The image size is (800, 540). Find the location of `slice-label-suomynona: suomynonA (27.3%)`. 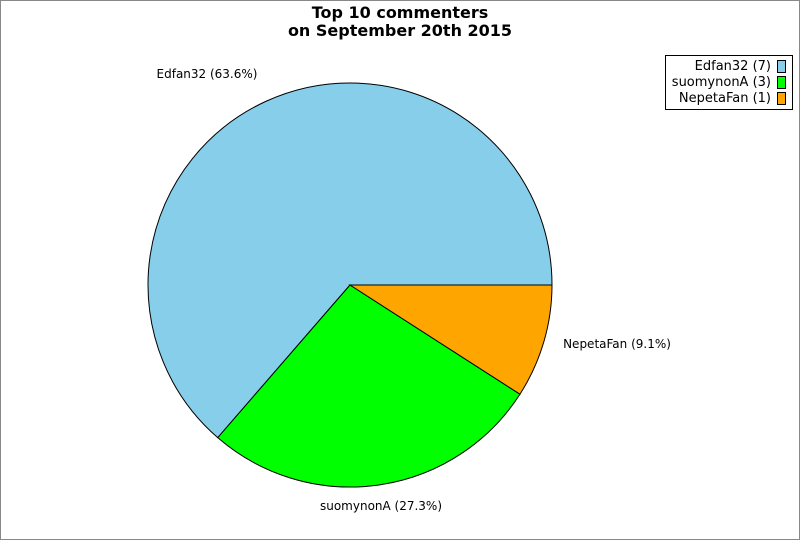

slice-label-suomynona: suomynonA (27.3%) is located at coordinates (381, 506).